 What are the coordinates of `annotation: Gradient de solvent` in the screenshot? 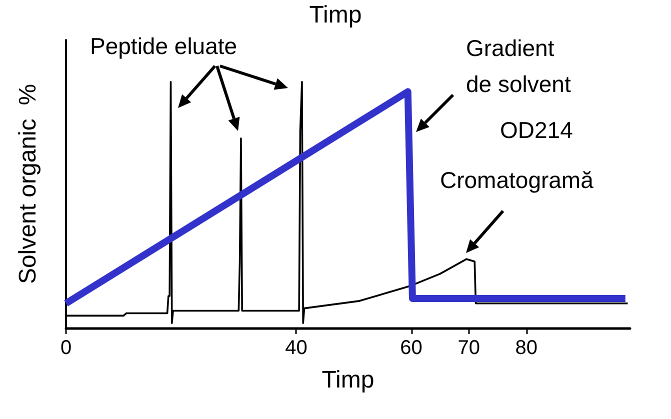 It's located at (519, 66).